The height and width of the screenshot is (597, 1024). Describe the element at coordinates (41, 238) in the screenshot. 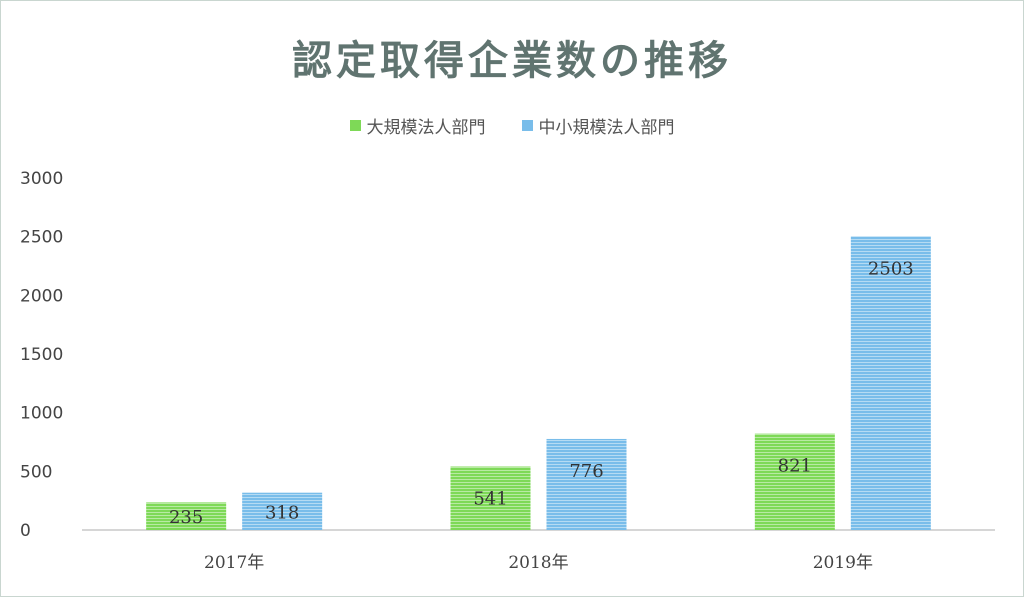

I see `y-tick-label: 2500` at that location.